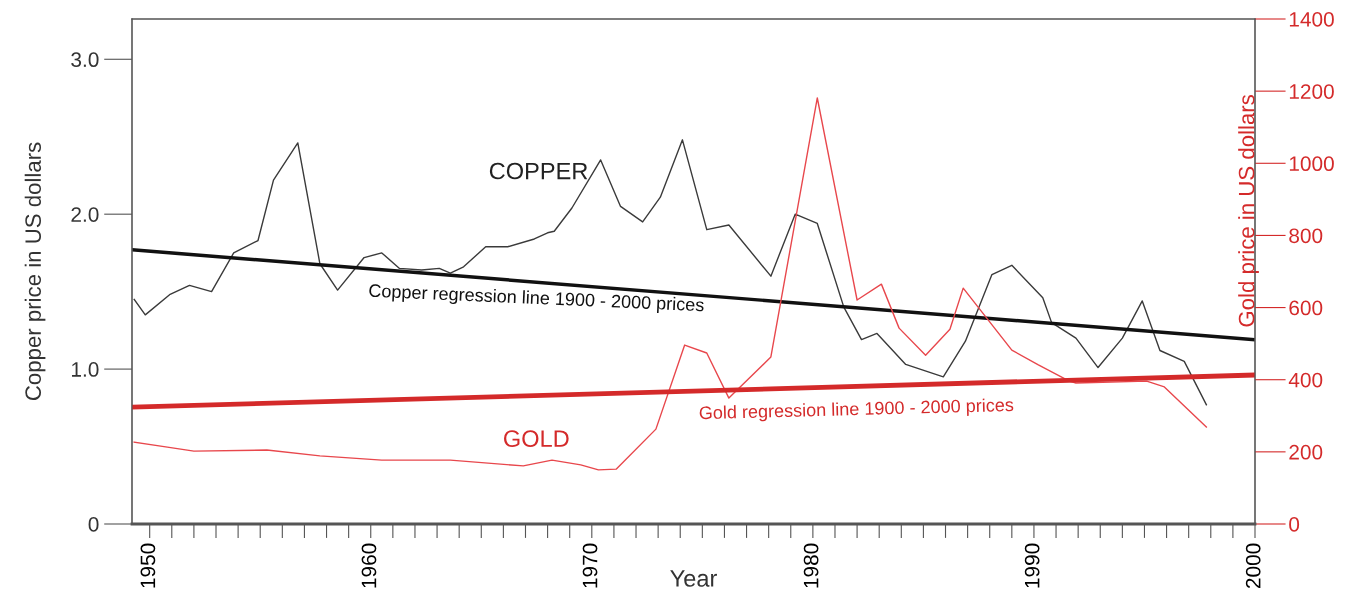 Image resolution: width=1357 pixels, height=604 pixels. What do you see at coordinates (85, 60) in the screenshot?
I see `y-tick-label: 3.0` at bounding box center [85, 60].